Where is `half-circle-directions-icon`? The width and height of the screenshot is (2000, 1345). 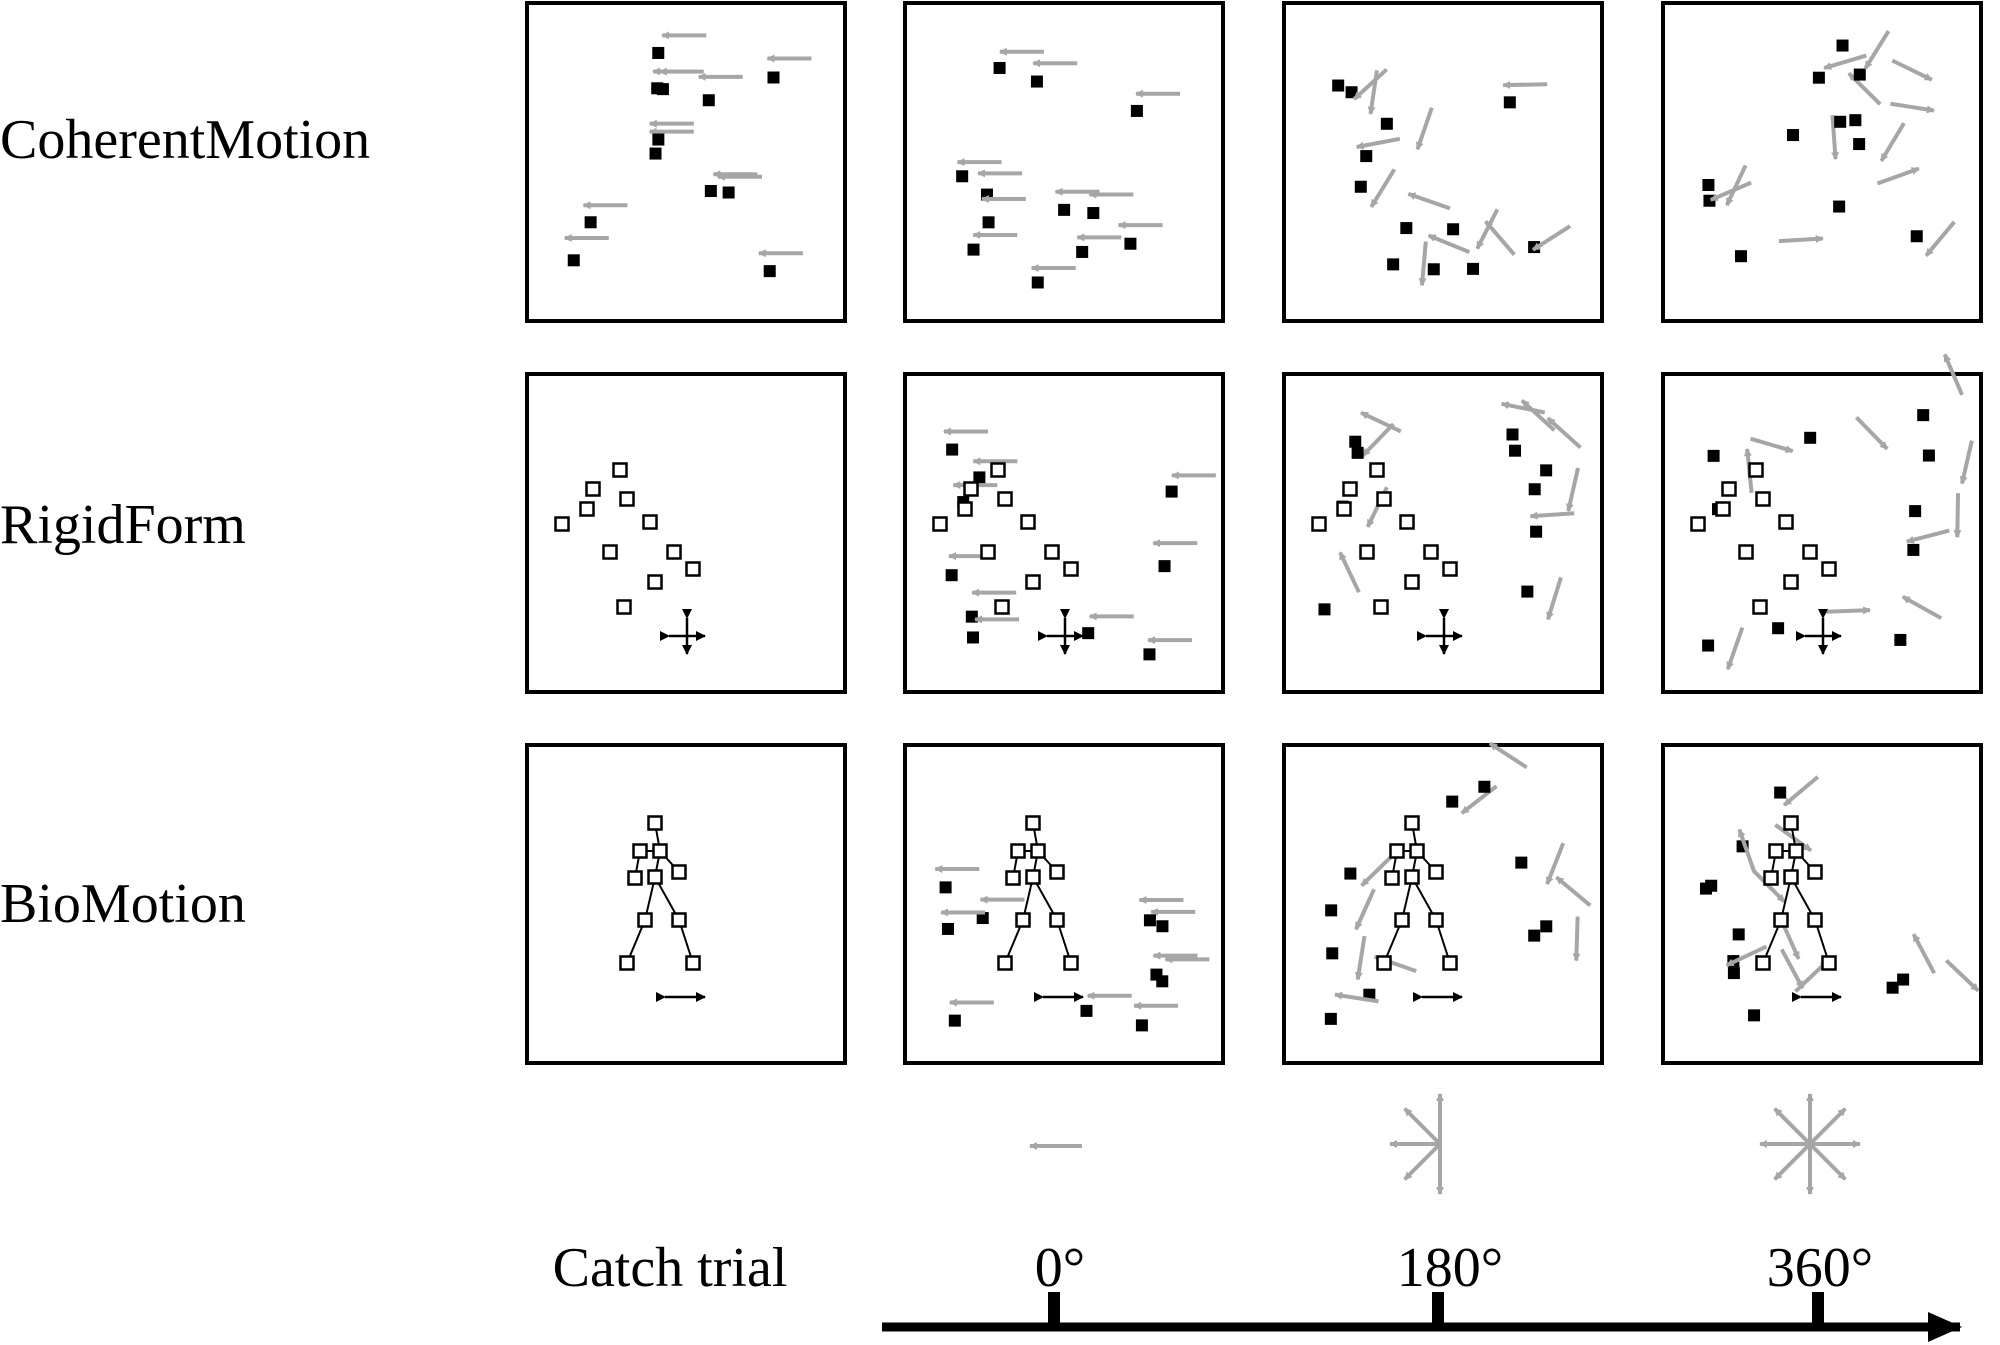
half-circle-directions-icon is located at coordinates (1416, 1144).